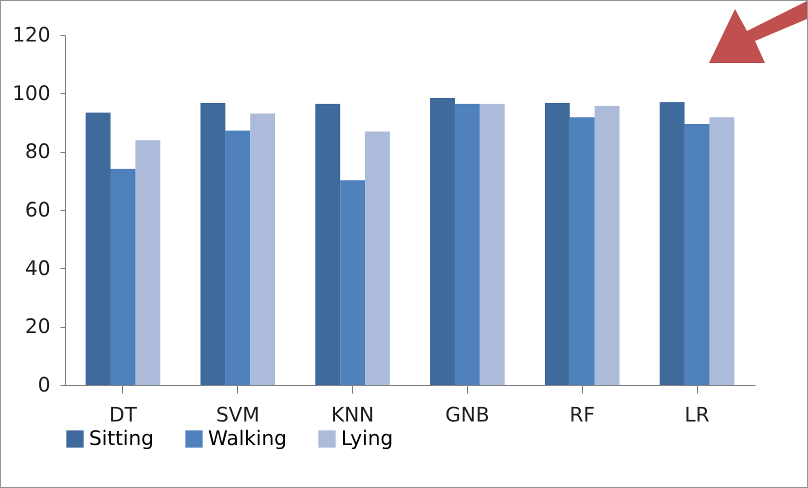 This screenshot has height=488, width=808. I want to click on x-tick-label: LR, so click(697, 414).